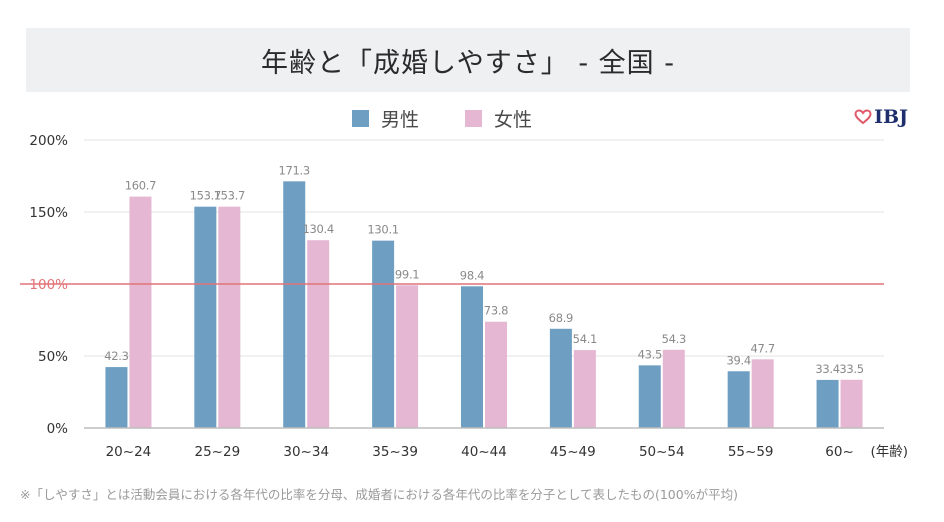 The height and width of the screenshot is (522, 944). I want to click on legend-swatch-male, so click(360, 118).